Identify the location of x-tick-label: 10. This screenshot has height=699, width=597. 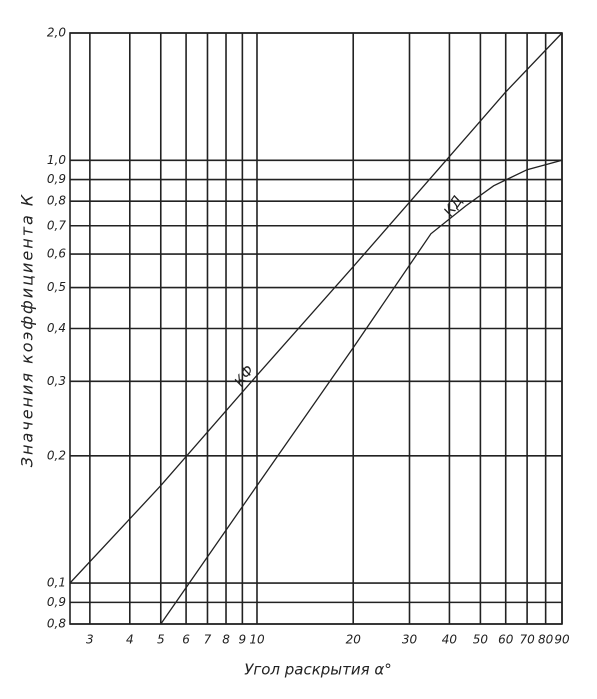
(257, 640).